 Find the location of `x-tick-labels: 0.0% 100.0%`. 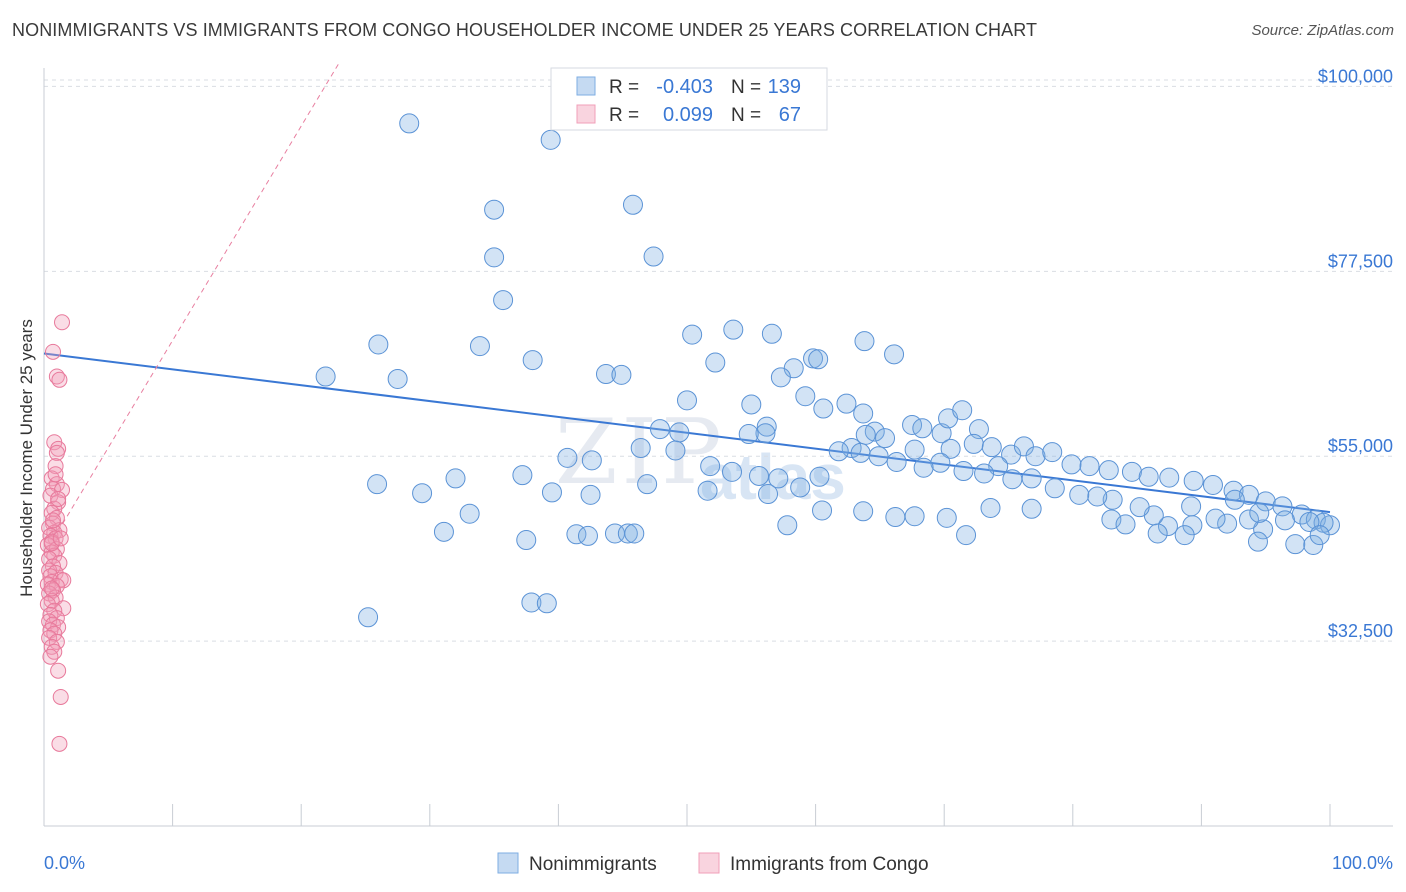

x-tick-labels: 0.0% 100.0% is located at coordinates (718, 863).